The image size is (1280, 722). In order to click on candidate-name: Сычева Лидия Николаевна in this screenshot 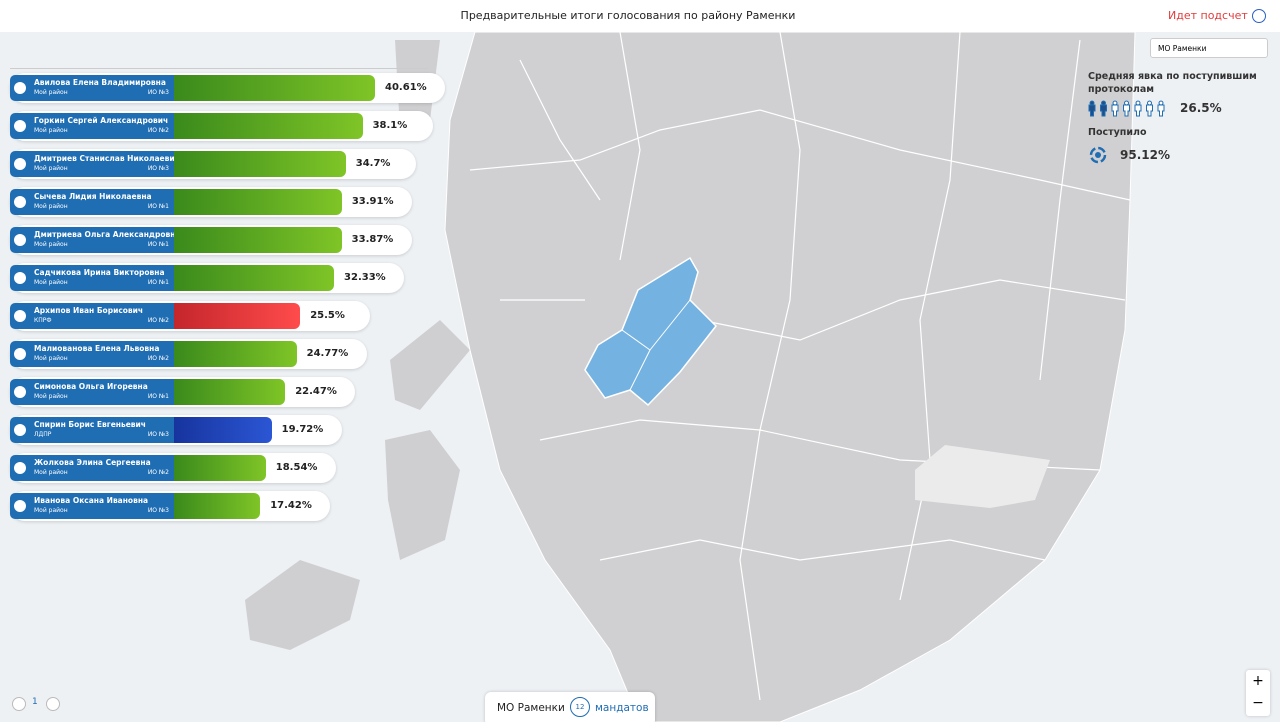, I will do `click(93, 196)`.